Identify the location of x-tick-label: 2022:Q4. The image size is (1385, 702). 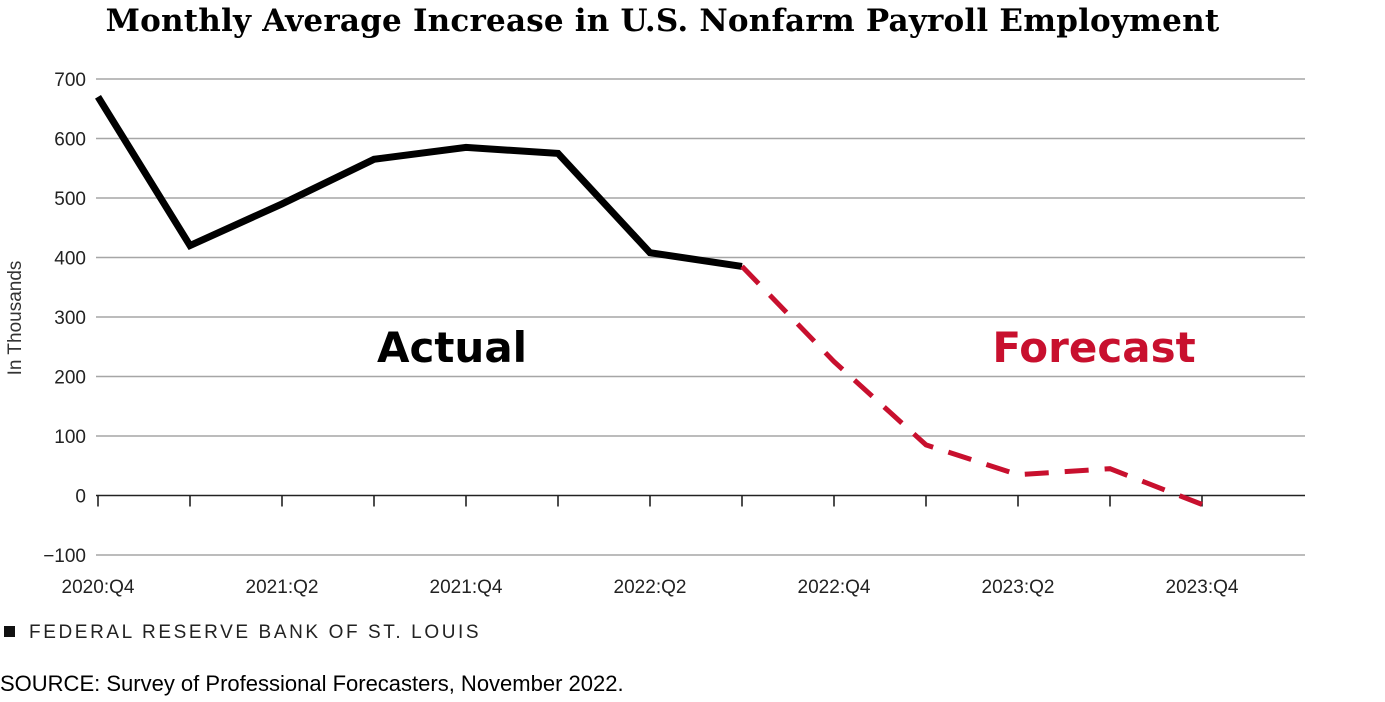
(834, 587).